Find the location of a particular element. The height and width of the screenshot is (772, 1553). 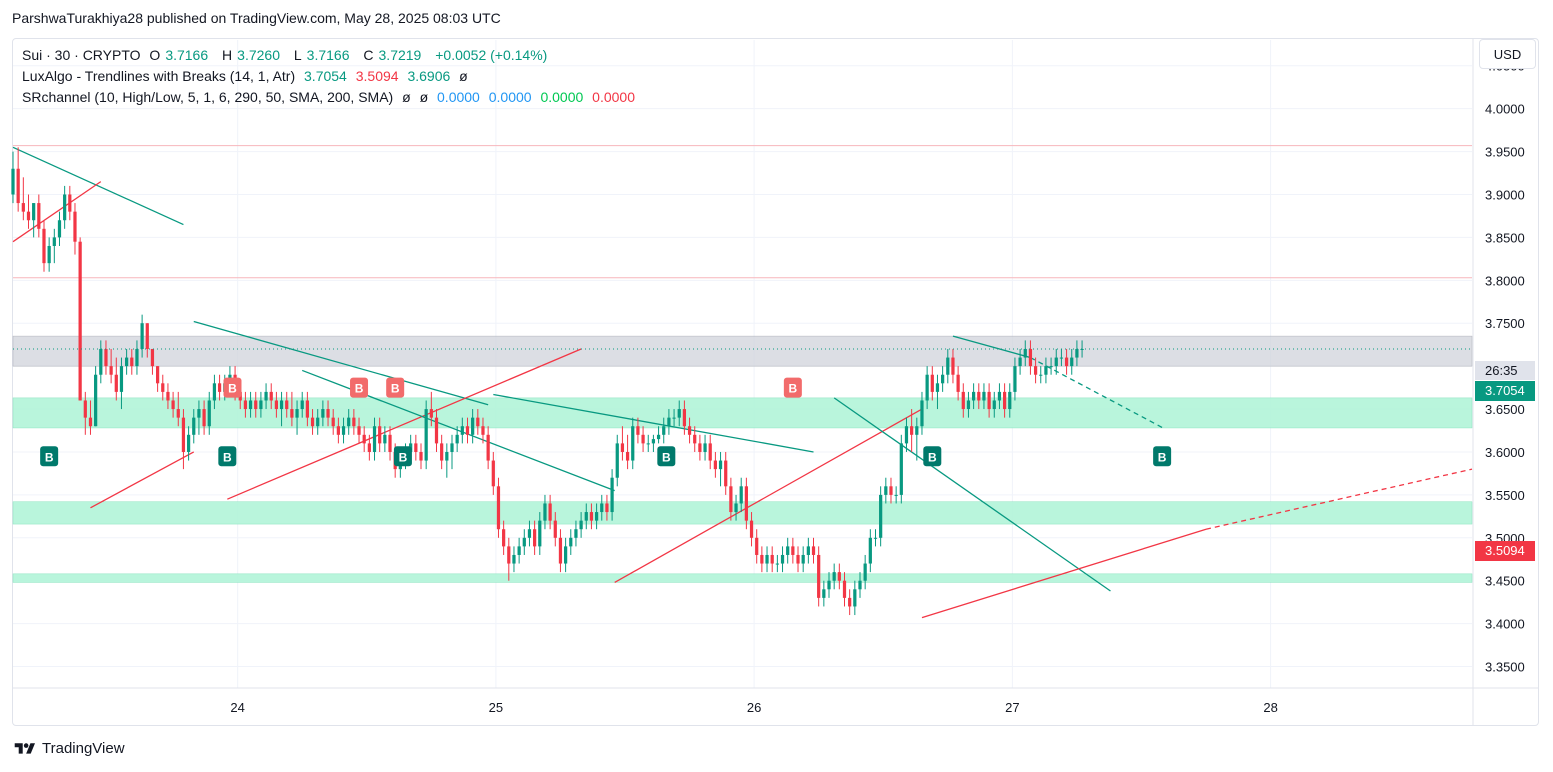

y-axis-tick-label: 4.0000 is located at coordinates (1505, 109).